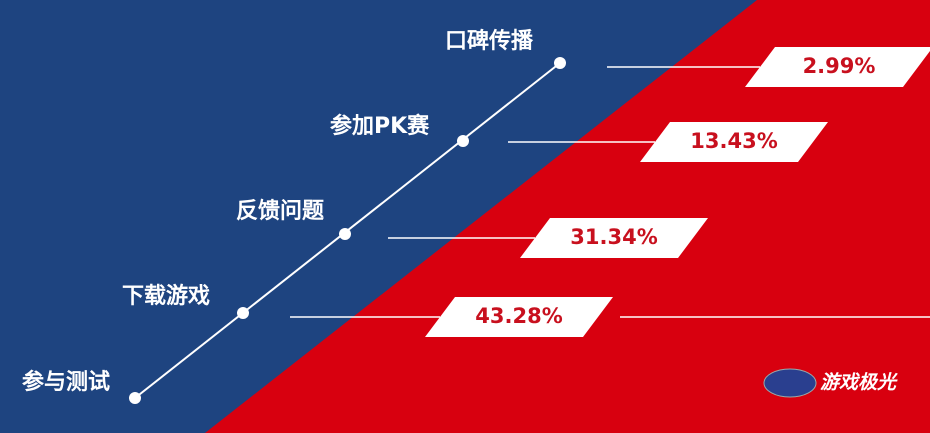 The height and width of the screenshot is (433, 930). Describe the element at coordinates (66, 382) in the screenshot. I see `step-label: 参与测试` at that location.